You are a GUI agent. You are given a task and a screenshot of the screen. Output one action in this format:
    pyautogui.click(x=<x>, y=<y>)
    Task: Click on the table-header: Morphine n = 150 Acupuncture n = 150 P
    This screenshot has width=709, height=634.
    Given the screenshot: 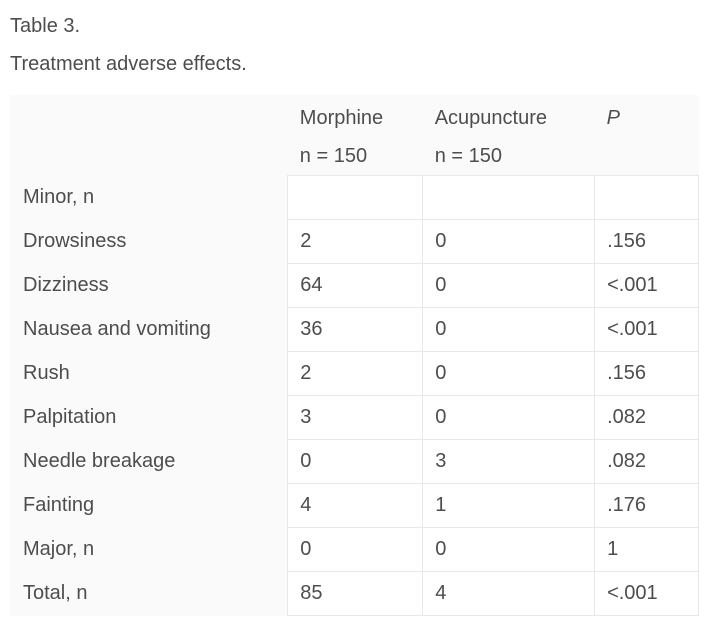 What is the action you would take?
    pyautogui.click(x=354, y=135)
    